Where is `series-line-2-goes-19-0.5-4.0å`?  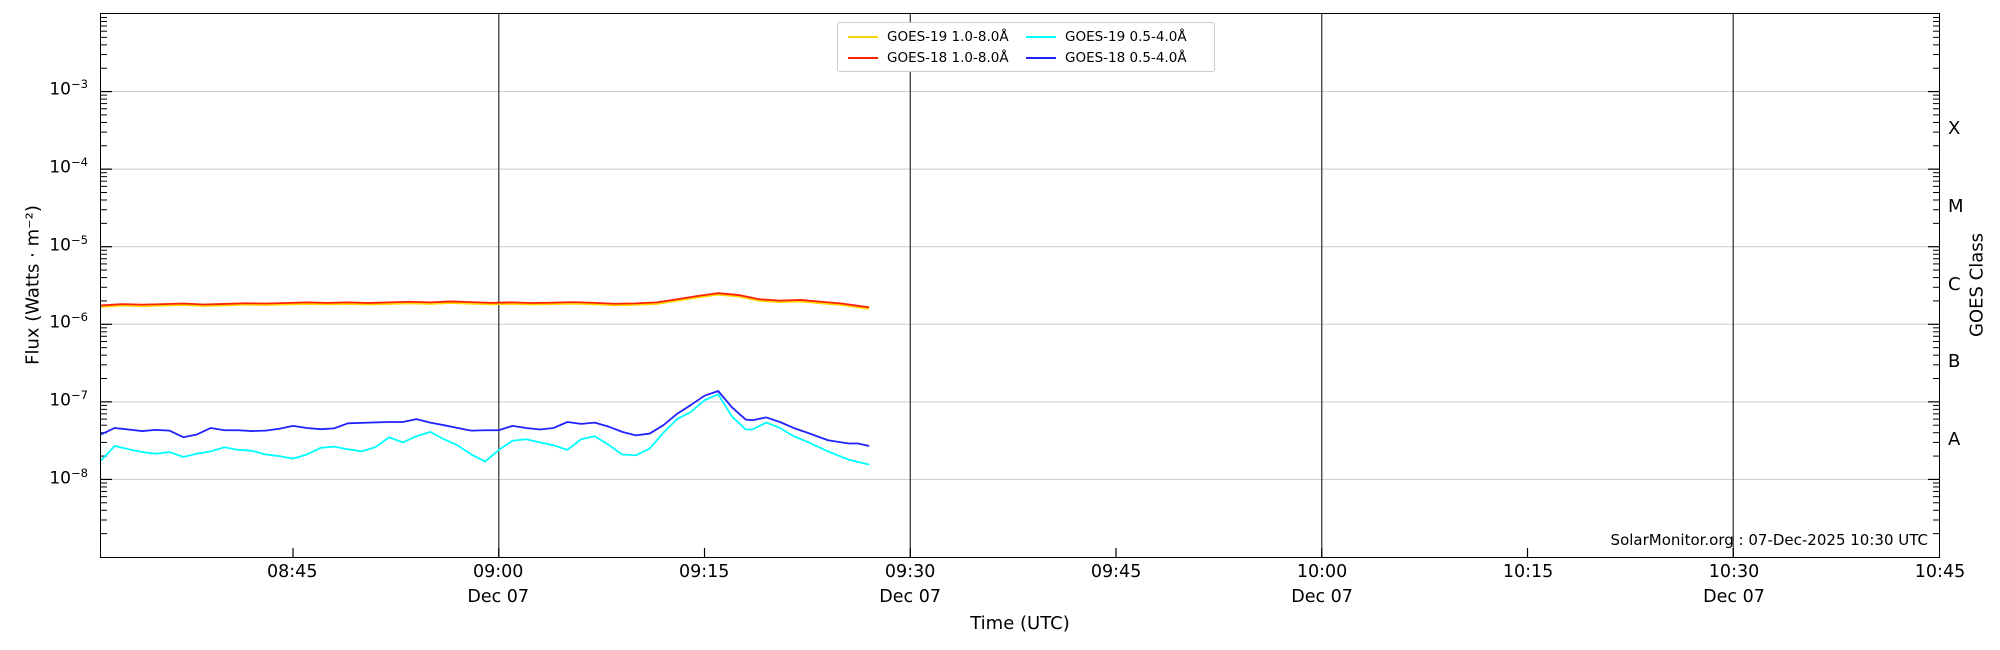
series-line-2-goes-19-0.5-4.0å is located at coordinates (485, 429).